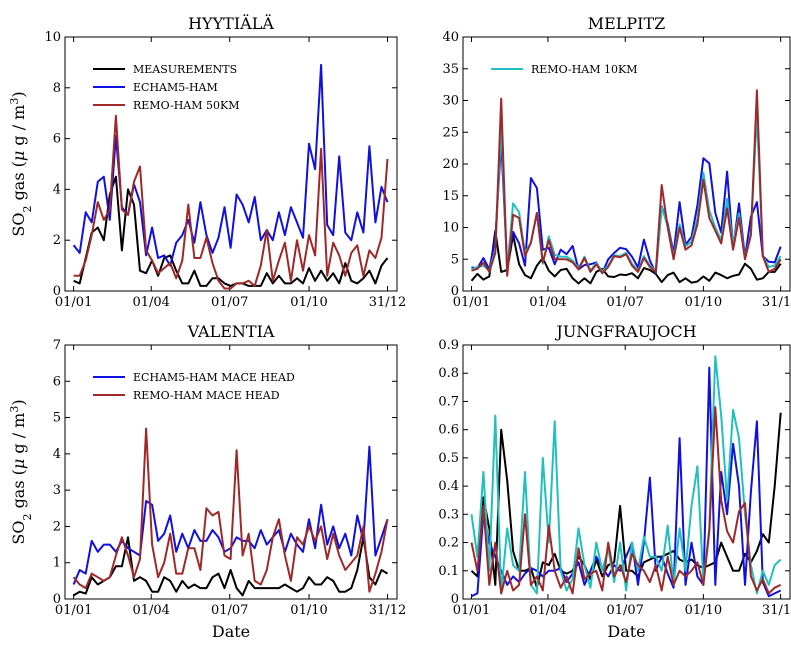 The image size is (791, 646). What do you see at coordinates (448, 458) in the screenshot?
I see `y-tick-label: 0.5` at bounding box center [448, 458].